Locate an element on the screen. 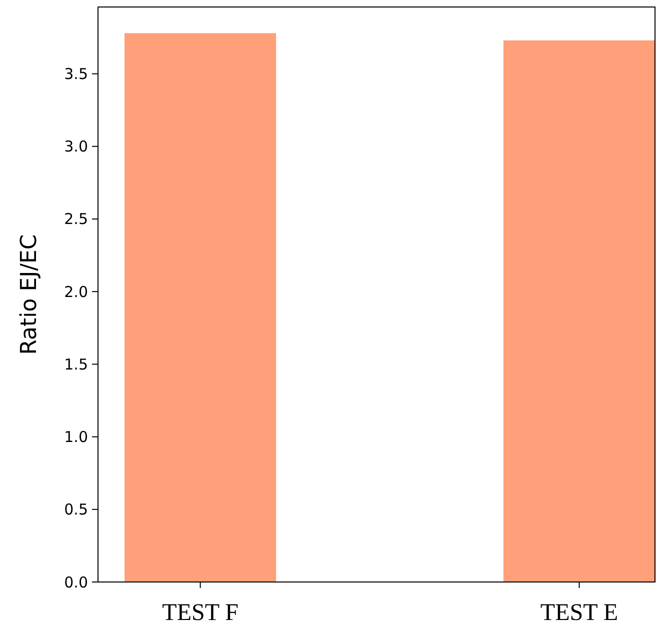 Image resolution: width=669 pixels, height=638 pixels. y-tick-label: 0.0 is located at coordinates (76, 582).